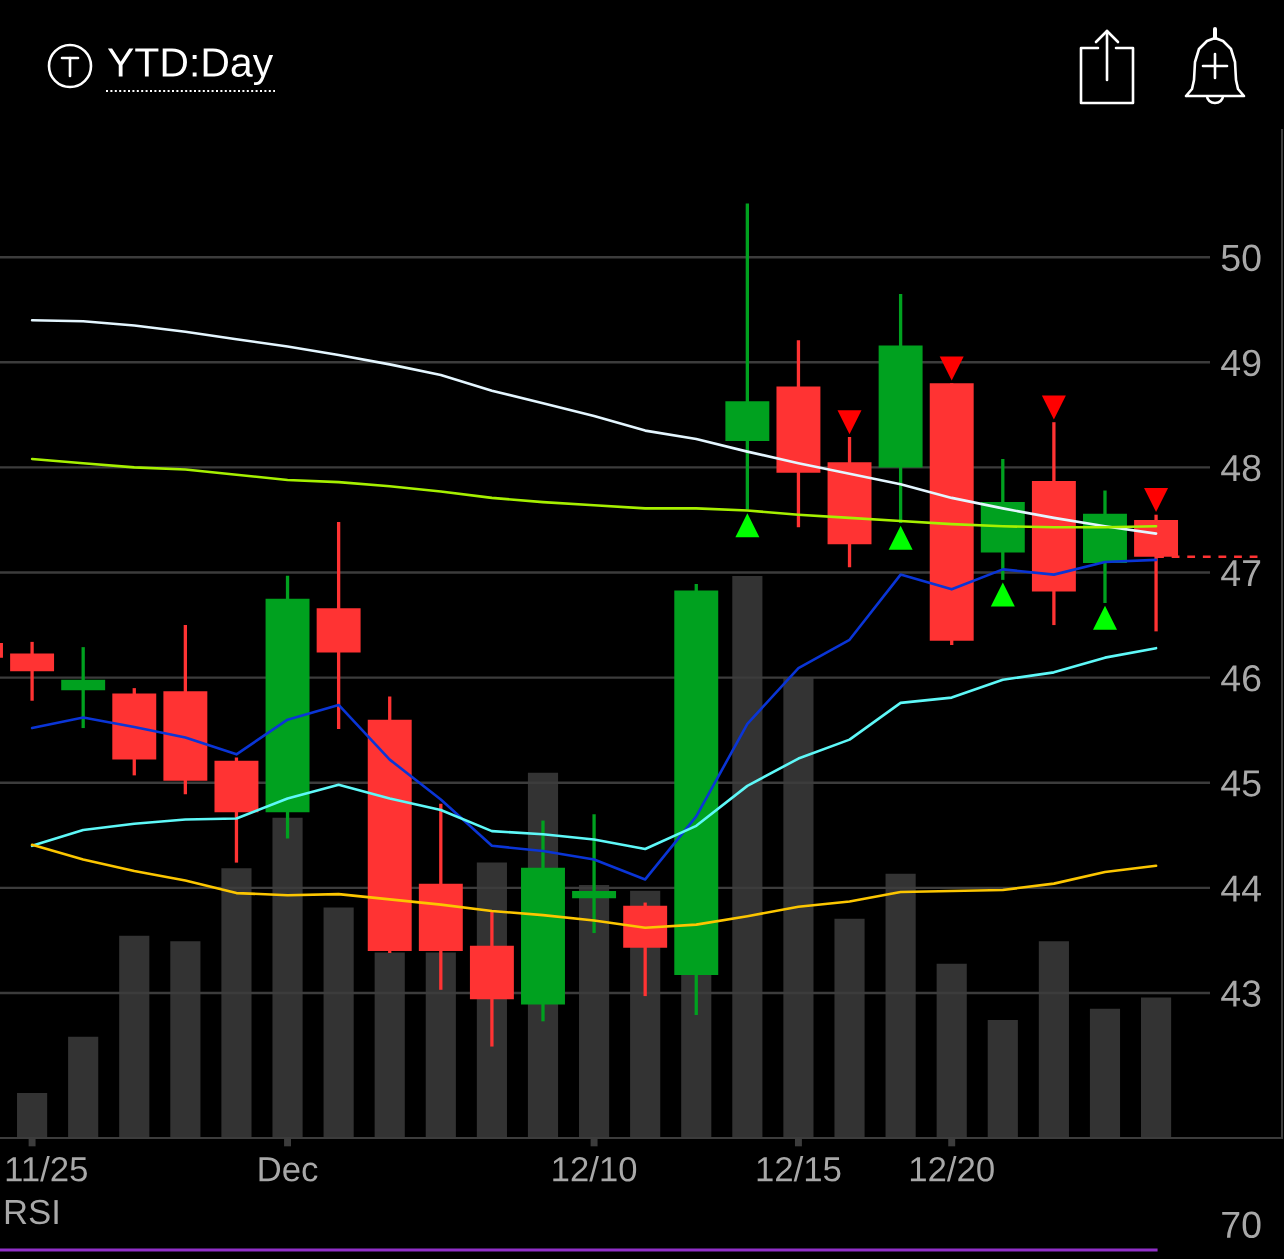 This screenshot has width=1284, height=1259. I want to click on y-tick-label: 43, so click(1241, 993).